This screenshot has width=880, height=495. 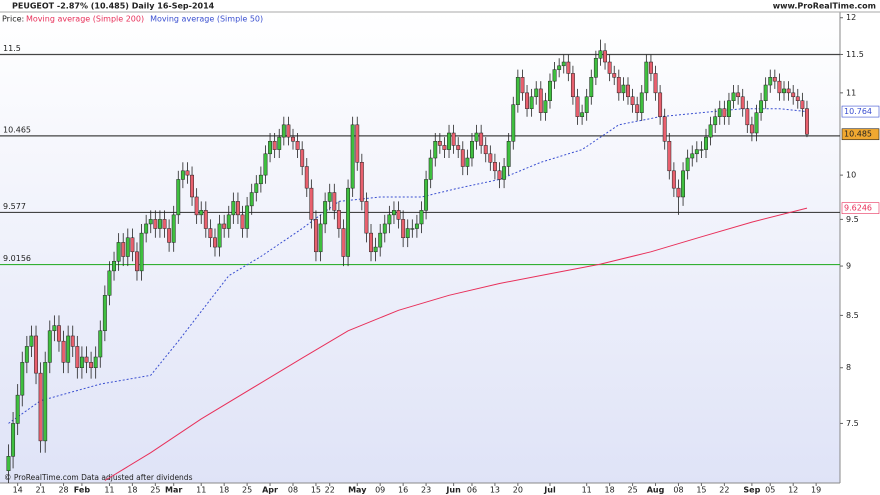 I want to click on y-tick-label: 11.5, so click(x=855, y=54).